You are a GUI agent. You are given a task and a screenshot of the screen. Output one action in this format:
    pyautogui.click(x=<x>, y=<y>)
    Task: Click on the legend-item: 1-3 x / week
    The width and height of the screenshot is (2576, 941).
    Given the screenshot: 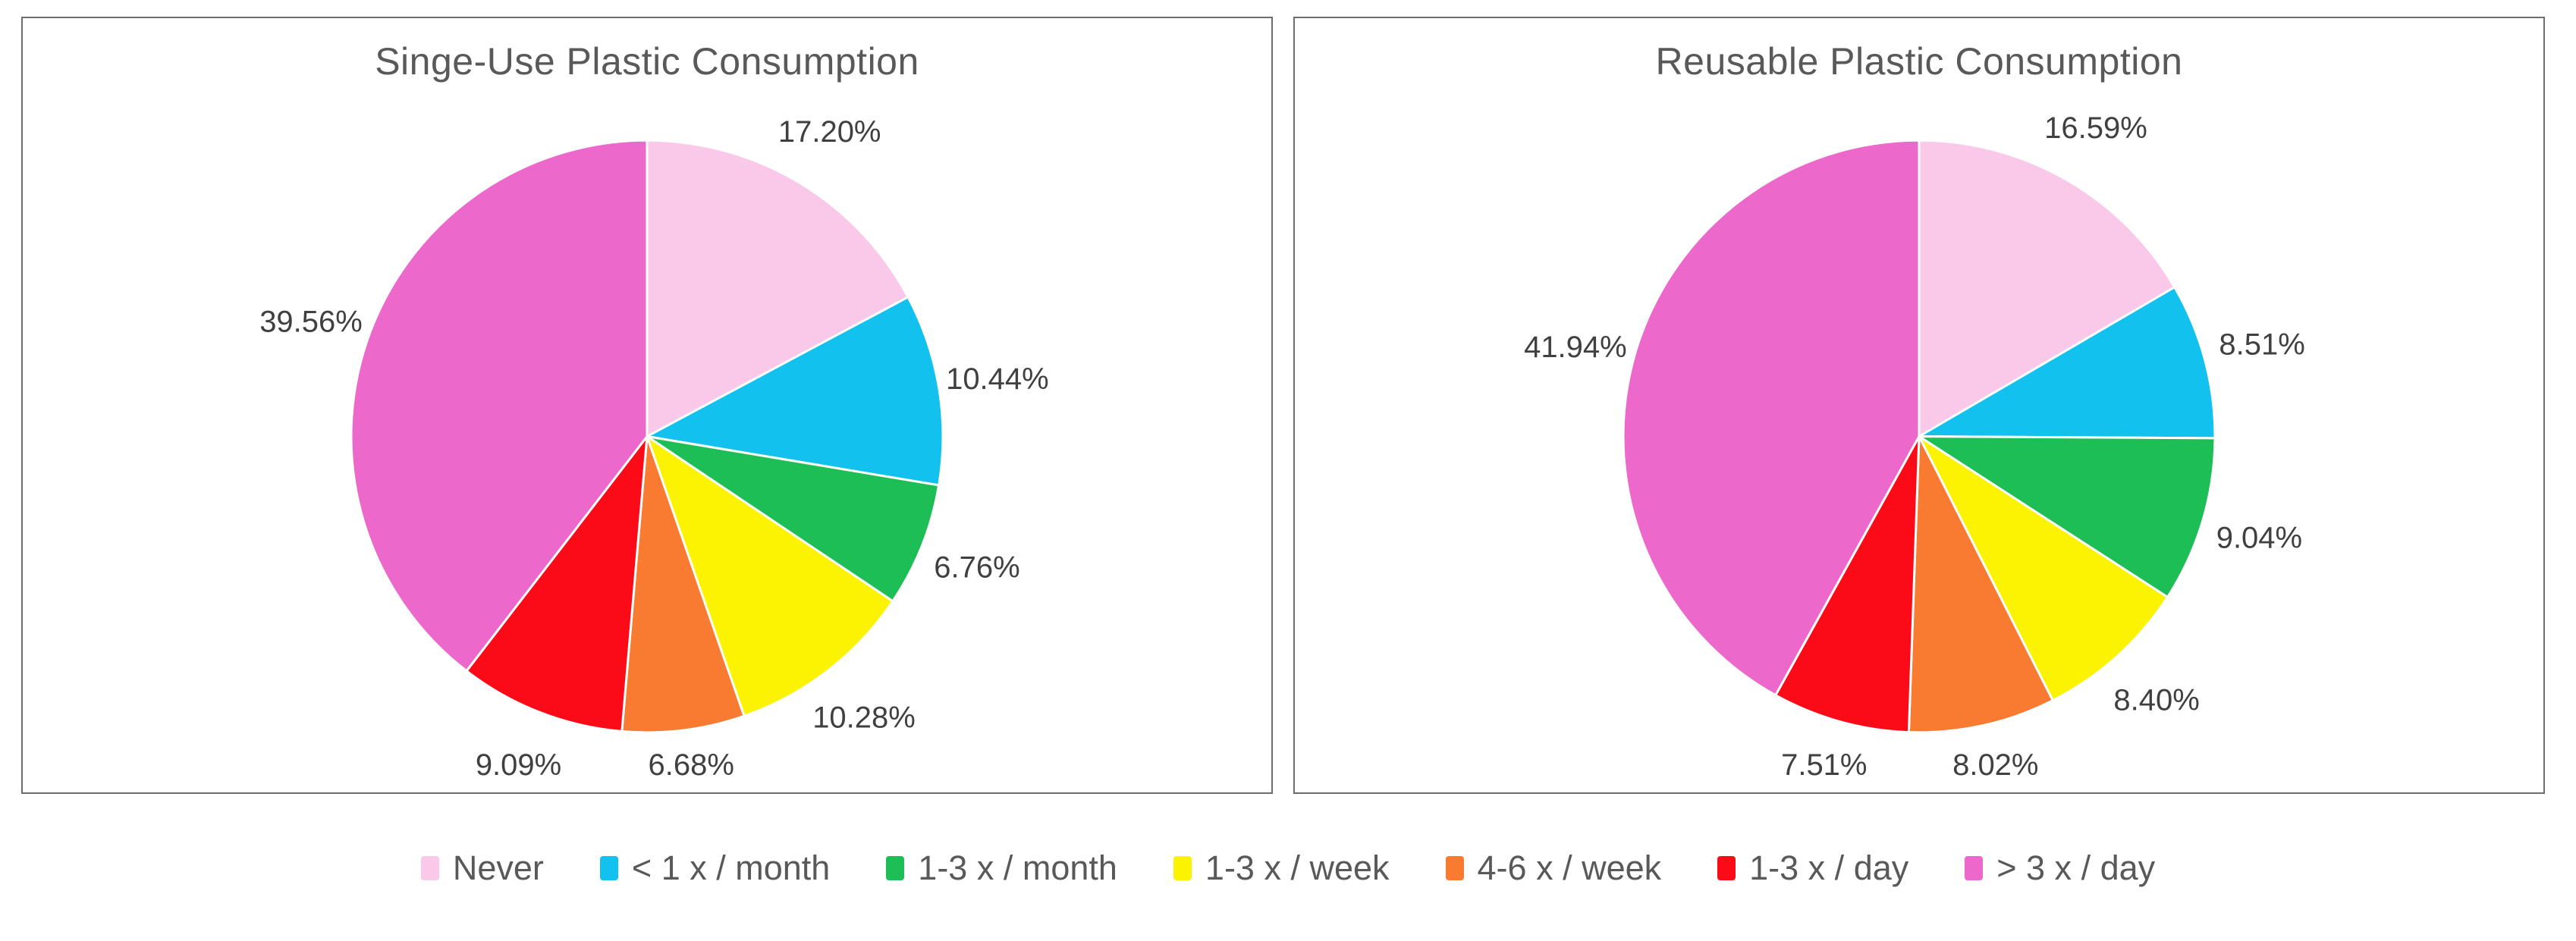 What is the action you would take?
    pyautogui.click(x=1281, y=868)
    